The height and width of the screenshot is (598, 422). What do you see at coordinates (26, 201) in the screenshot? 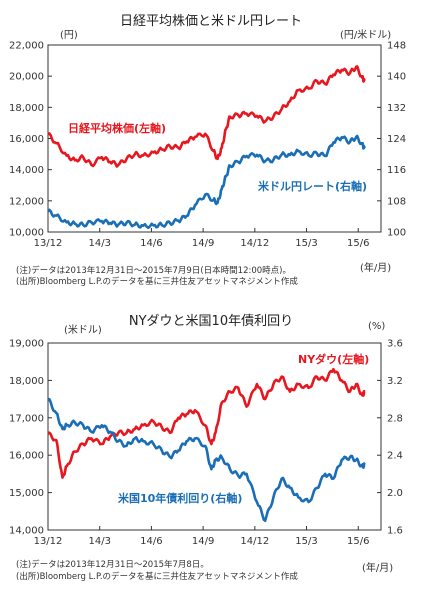
I see `y-tick-label-left: 12,000` at bounding box center [26, 201].